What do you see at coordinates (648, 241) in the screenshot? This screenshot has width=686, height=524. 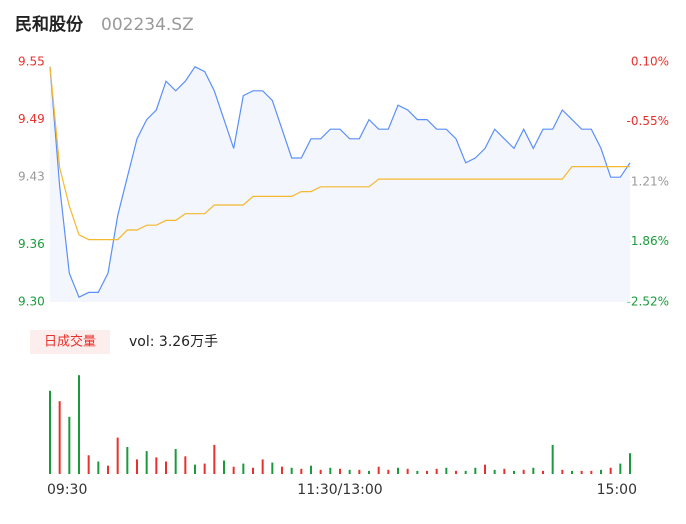 I see `y2-tick-label: -1.86%` at bounding box center [648, 241].